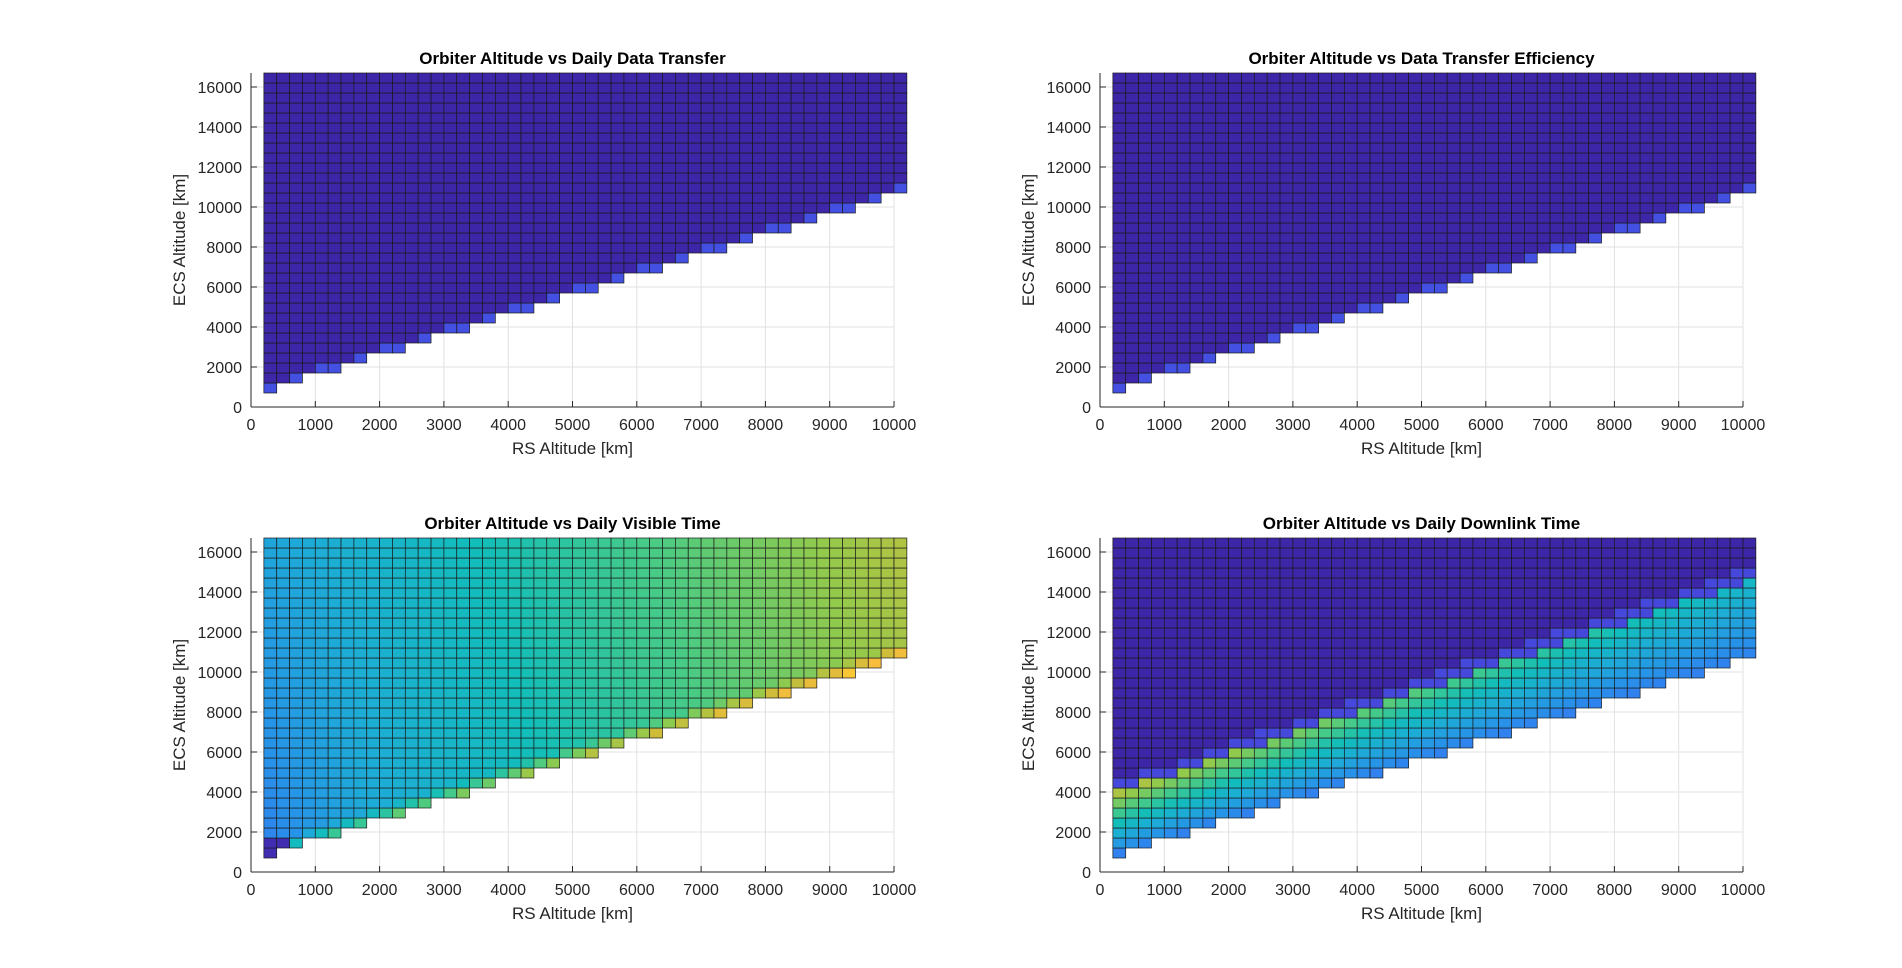  What do you see at coordinates (1073, 248) in the screenshot?
I see `y-tick-label: 8000` at bounding box center [1073, 248].